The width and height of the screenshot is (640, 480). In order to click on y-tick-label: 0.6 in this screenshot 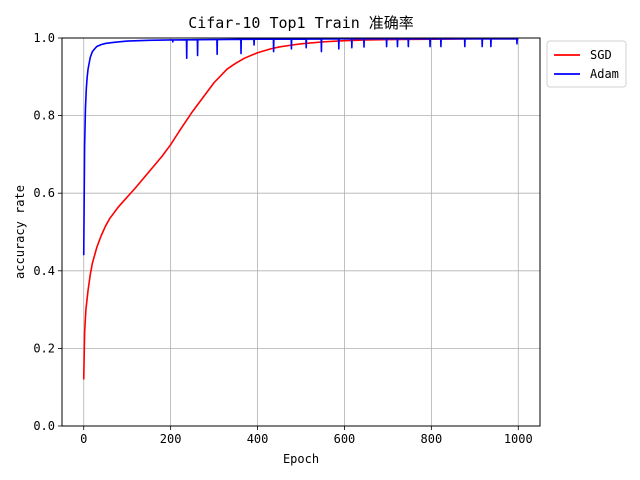, I will do `click(44, 193)`.